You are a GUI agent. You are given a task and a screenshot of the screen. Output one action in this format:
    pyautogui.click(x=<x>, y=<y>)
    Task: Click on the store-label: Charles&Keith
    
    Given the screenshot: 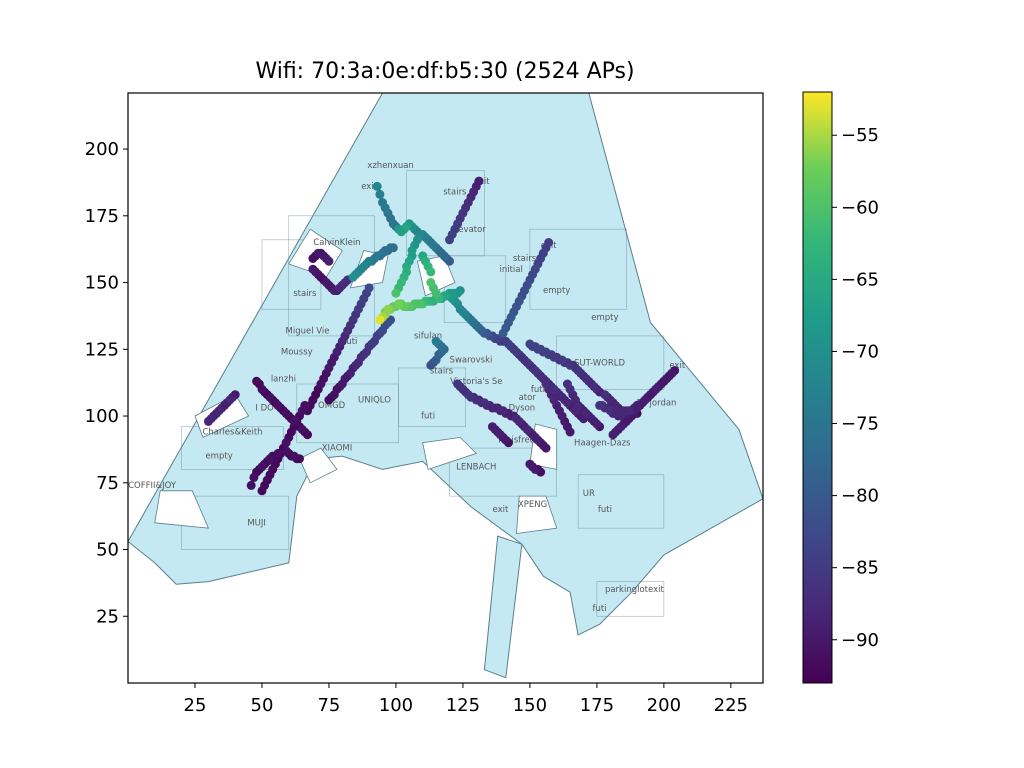 What is the action you would take?
    pyautogui.click(x=232, y=433)
    